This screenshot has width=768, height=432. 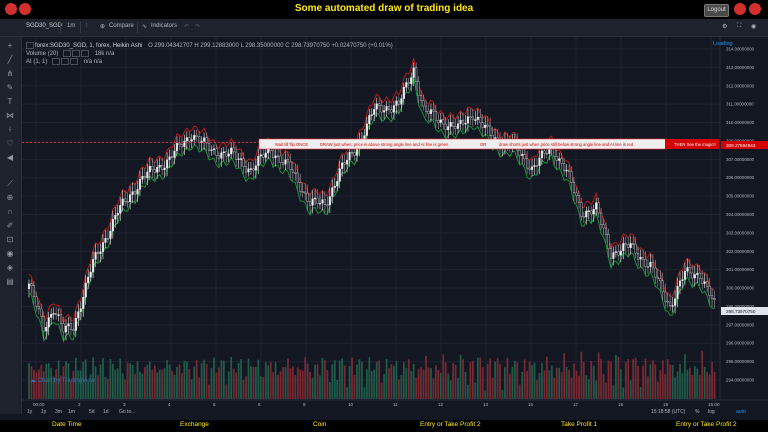 What do you see at coordinates (58, 412) in the screenshot?
I see `timeframe-3m: 3m` at bounding box center [58, 412].